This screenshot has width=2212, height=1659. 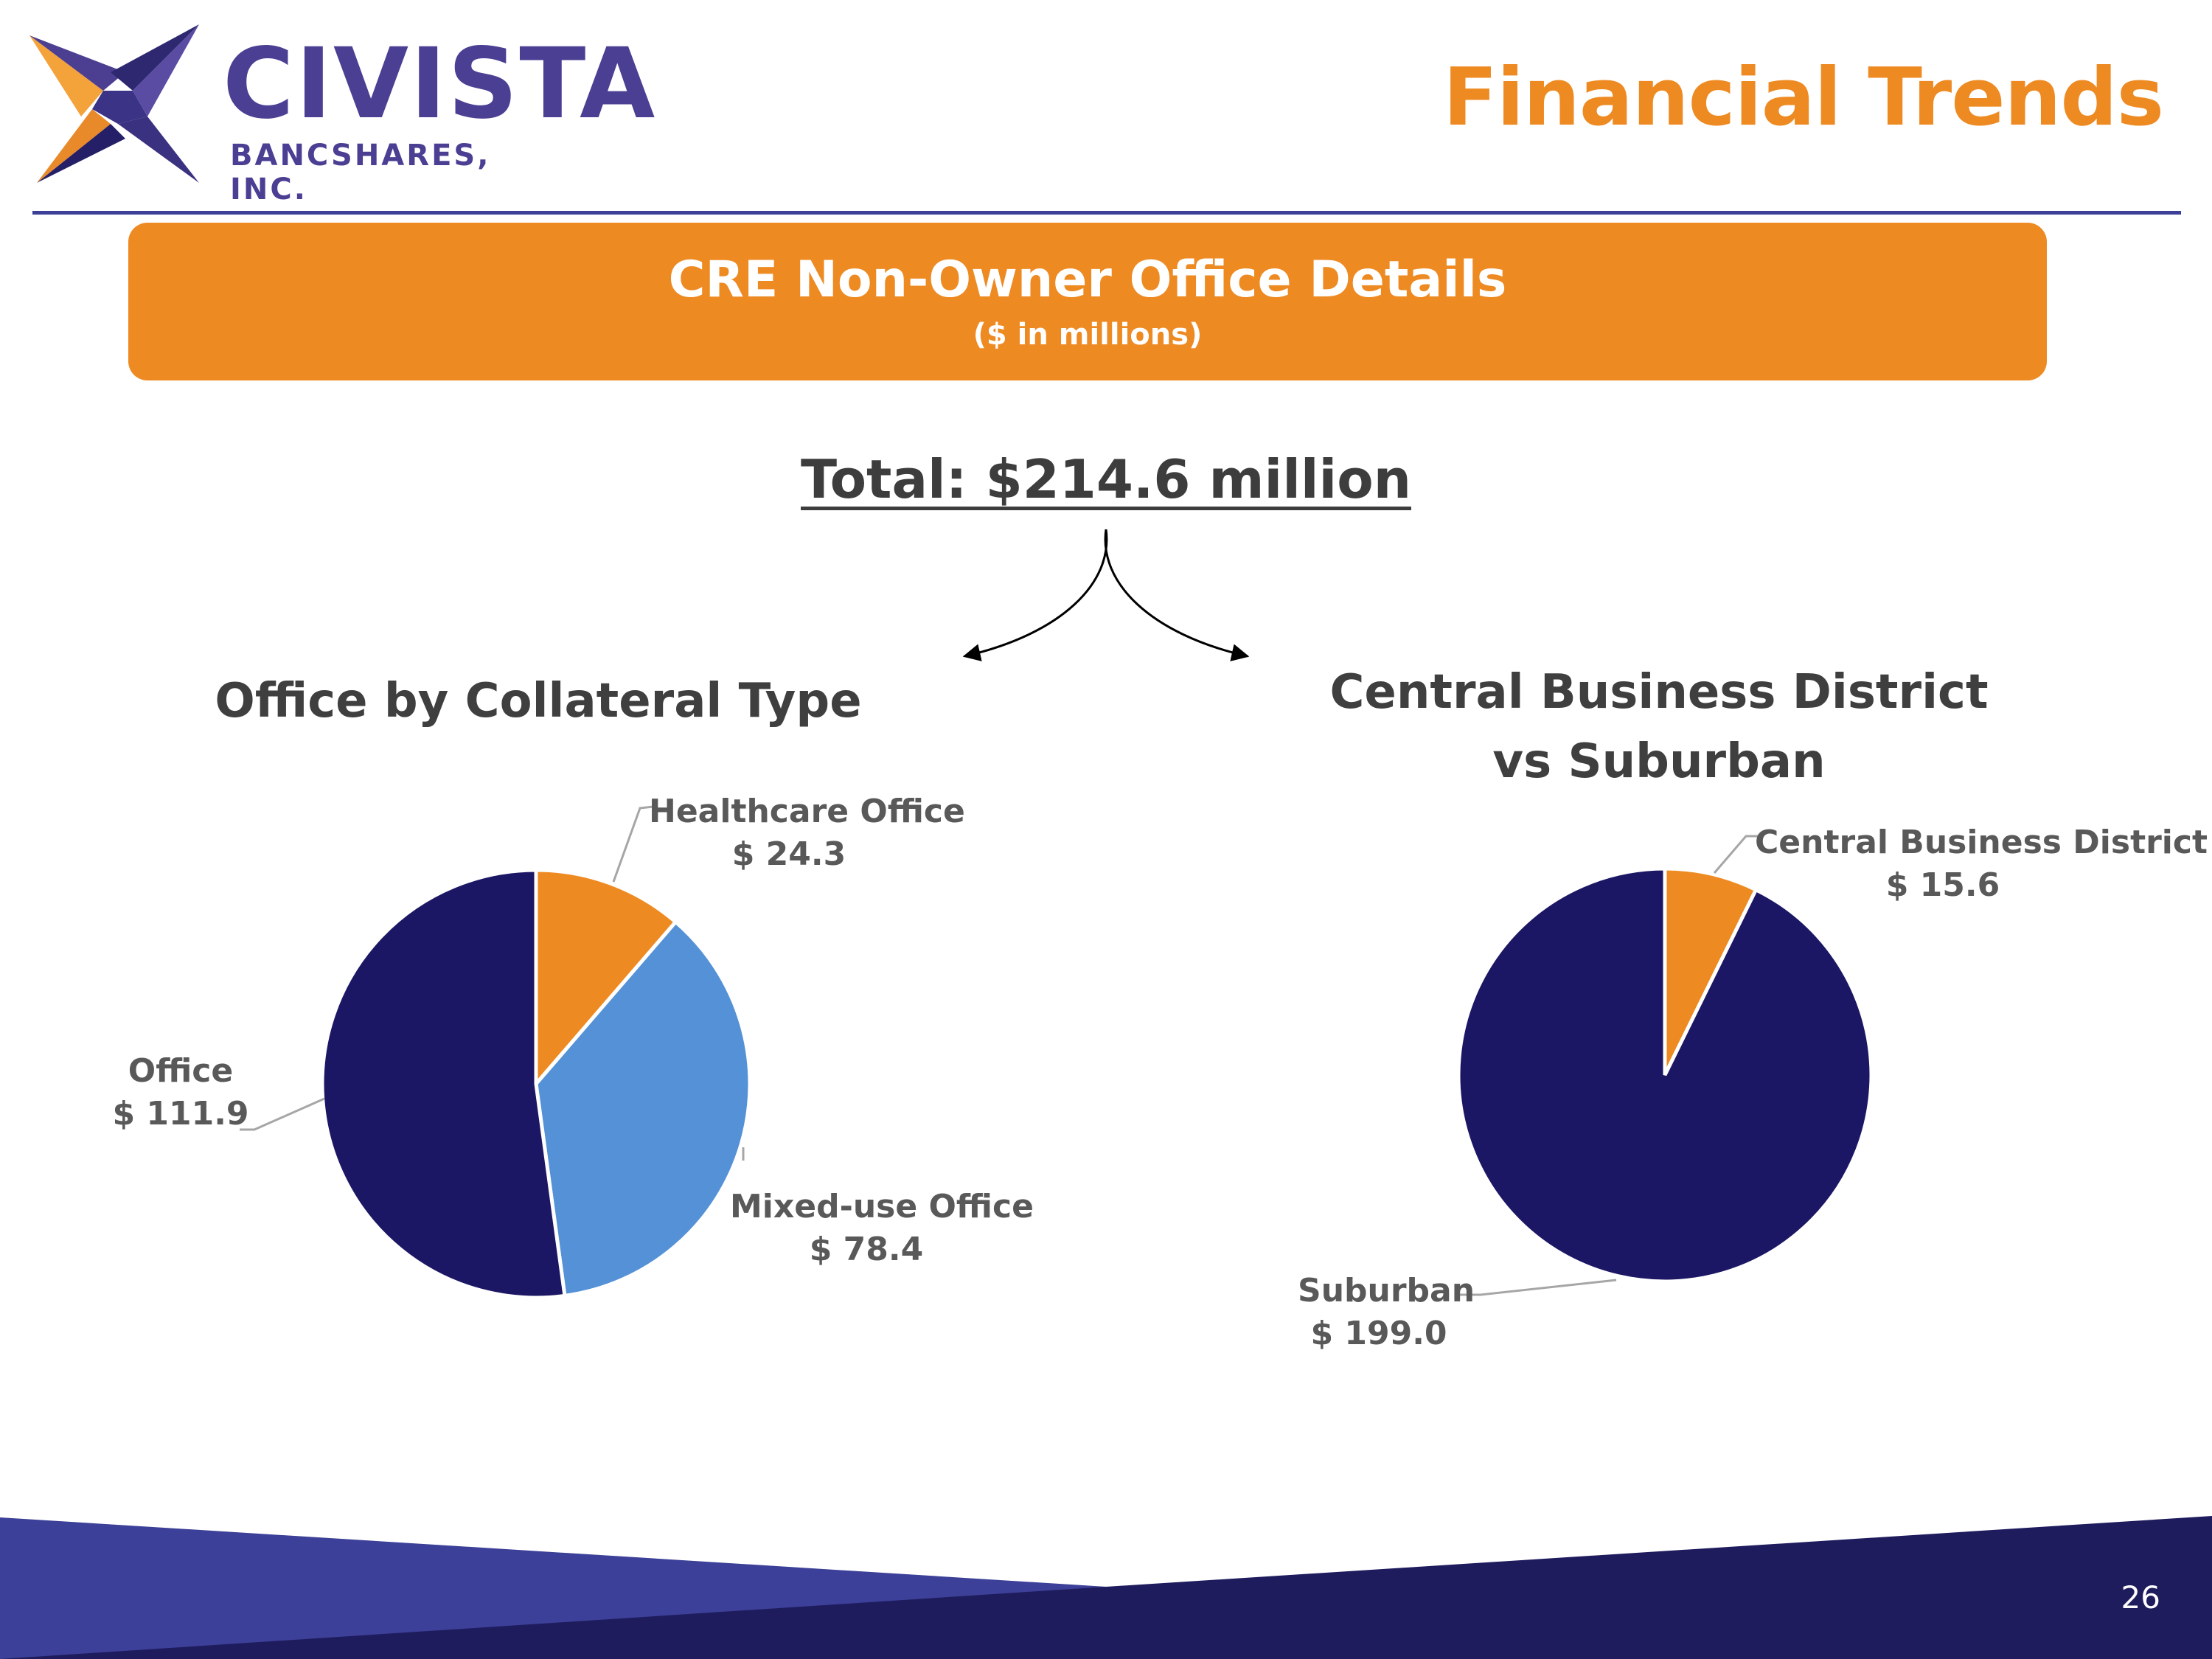 I want to click on banner-title: CRE Non-Owner Office Details, so click(x=1087, y=280).